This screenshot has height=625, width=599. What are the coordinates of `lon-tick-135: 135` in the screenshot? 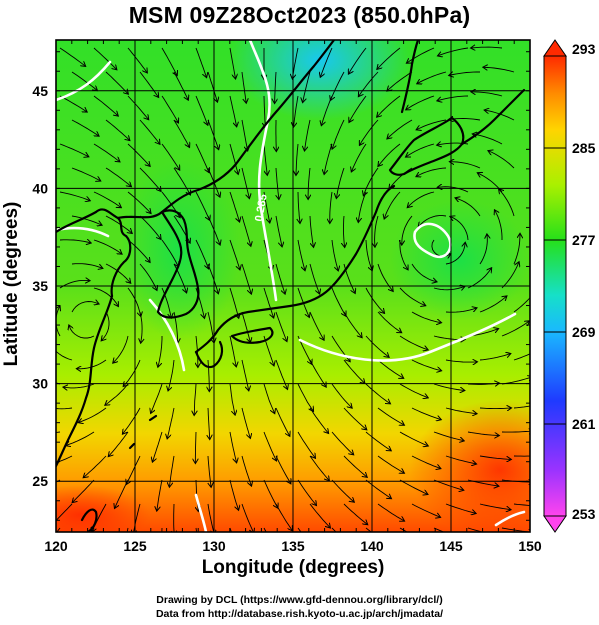 It's located at (293, 546).